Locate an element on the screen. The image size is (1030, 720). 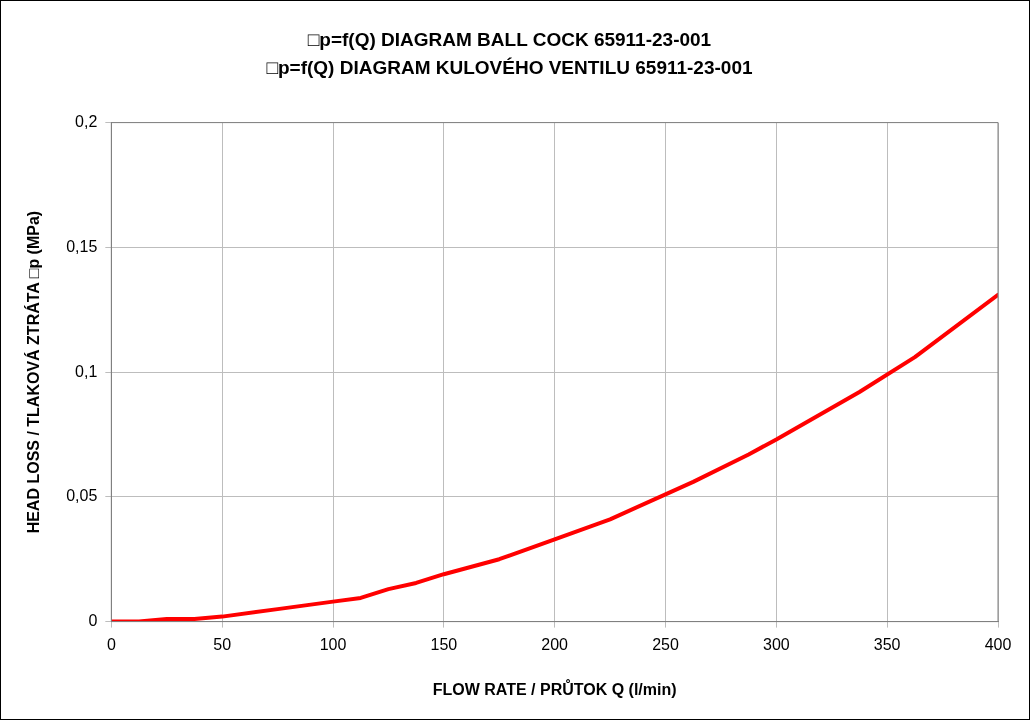
y-axis-title: HEAD LOSS / TLAKOVÁ ZTRÁTA □p (MPa) is located at coordinates (33, 372).